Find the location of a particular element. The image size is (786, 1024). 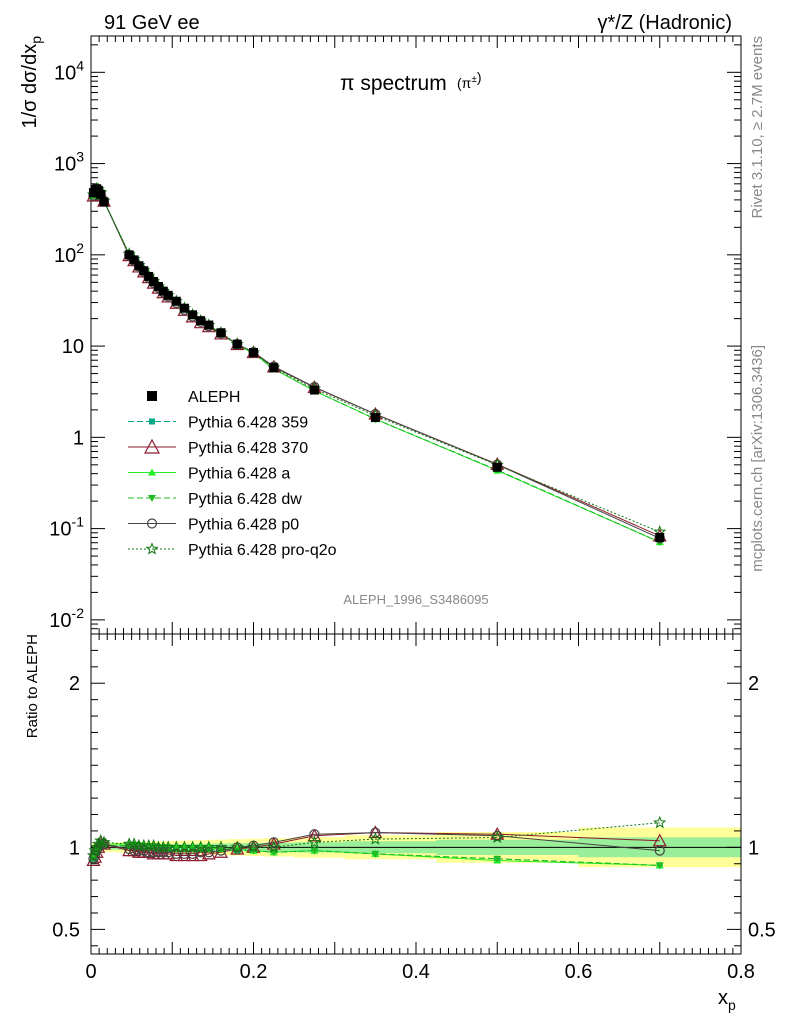

x-tick-label: 0.8 is located at coordinates (741, 972).